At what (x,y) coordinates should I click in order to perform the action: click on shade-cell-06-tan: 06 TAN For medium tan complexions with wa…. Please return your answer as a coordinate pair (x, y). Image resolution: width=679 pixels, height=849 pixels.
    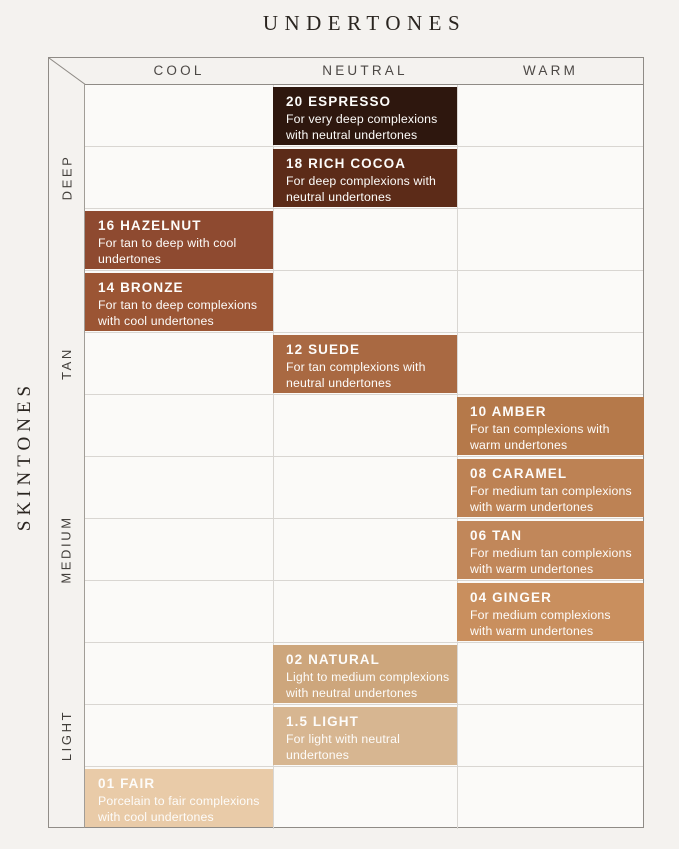
    Looking at the image, I should click on (550, 550).